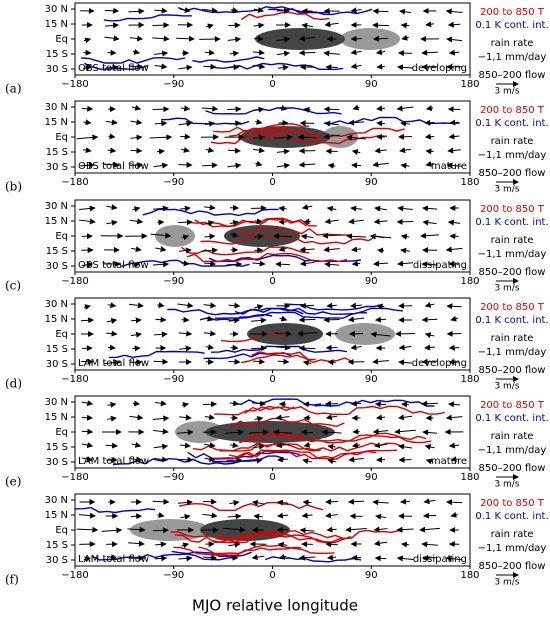 Image resolution: width=550 pixels, height=620 pixels. Describe the element at coordinates (56, 122) in the screenshot. I see `y-tick-label: 15 N` at that location.